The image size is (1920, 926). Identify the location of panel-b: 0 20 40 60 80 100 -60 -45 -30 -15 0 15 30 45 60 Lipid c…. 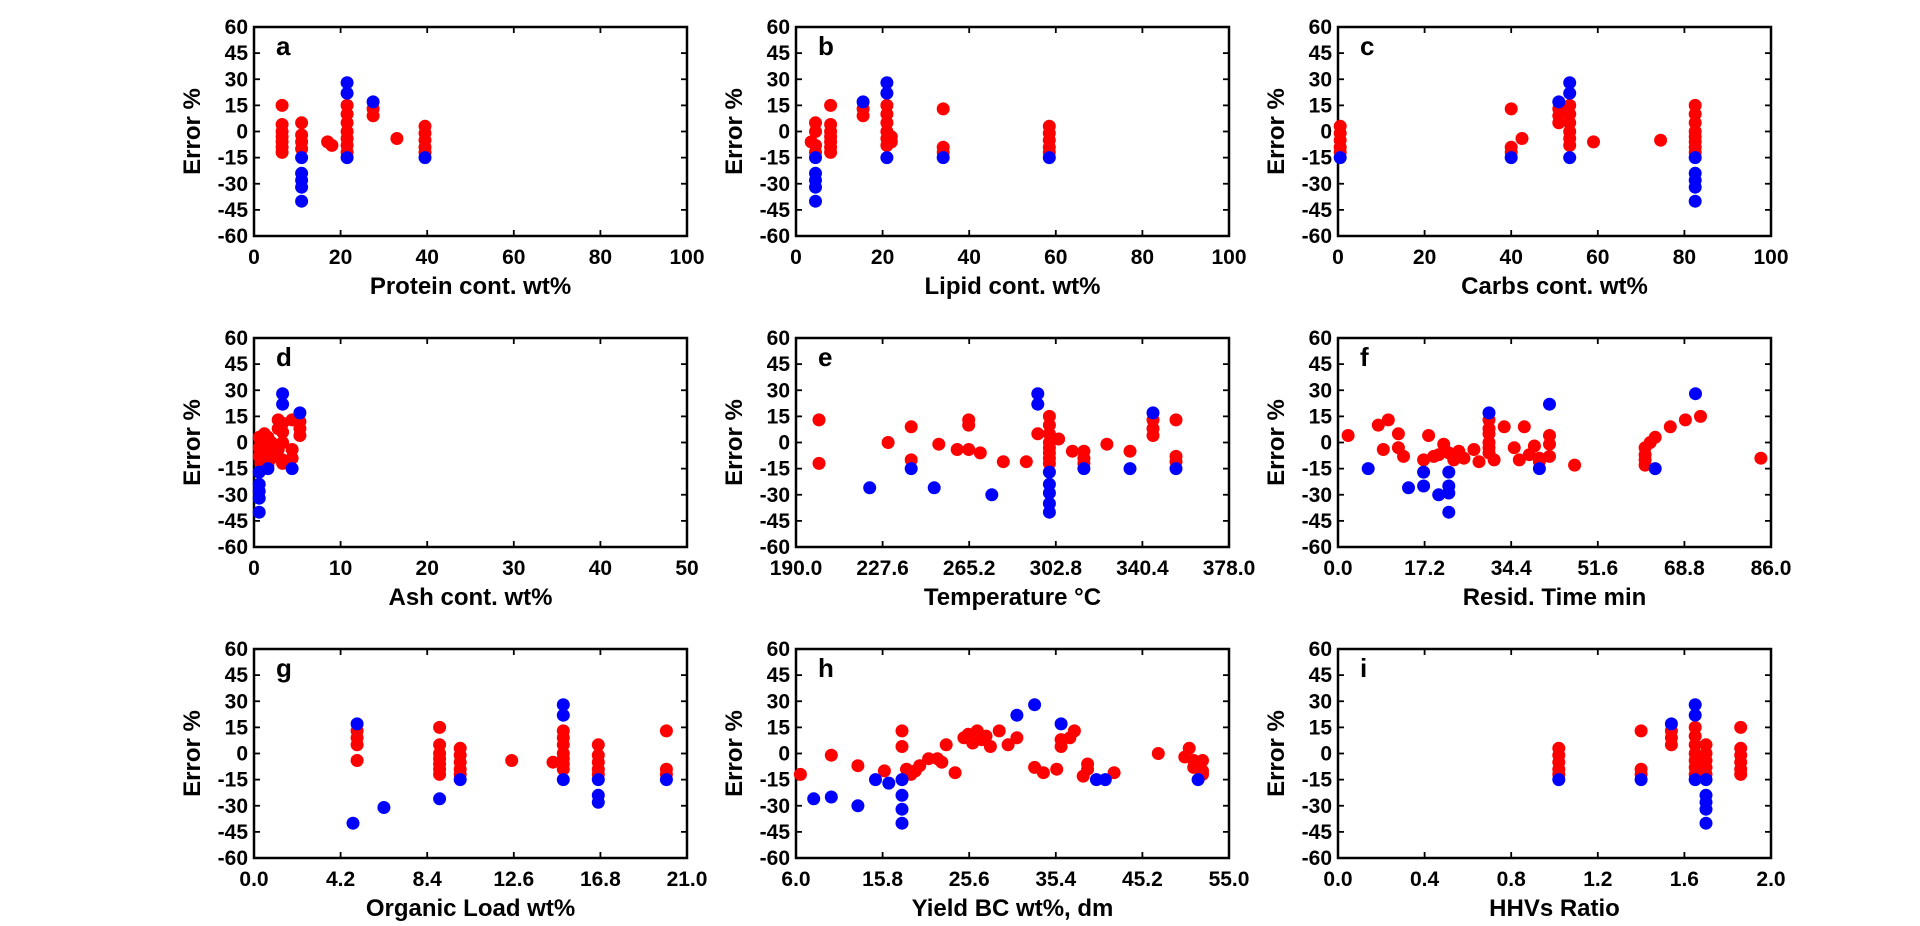
(984, 158).